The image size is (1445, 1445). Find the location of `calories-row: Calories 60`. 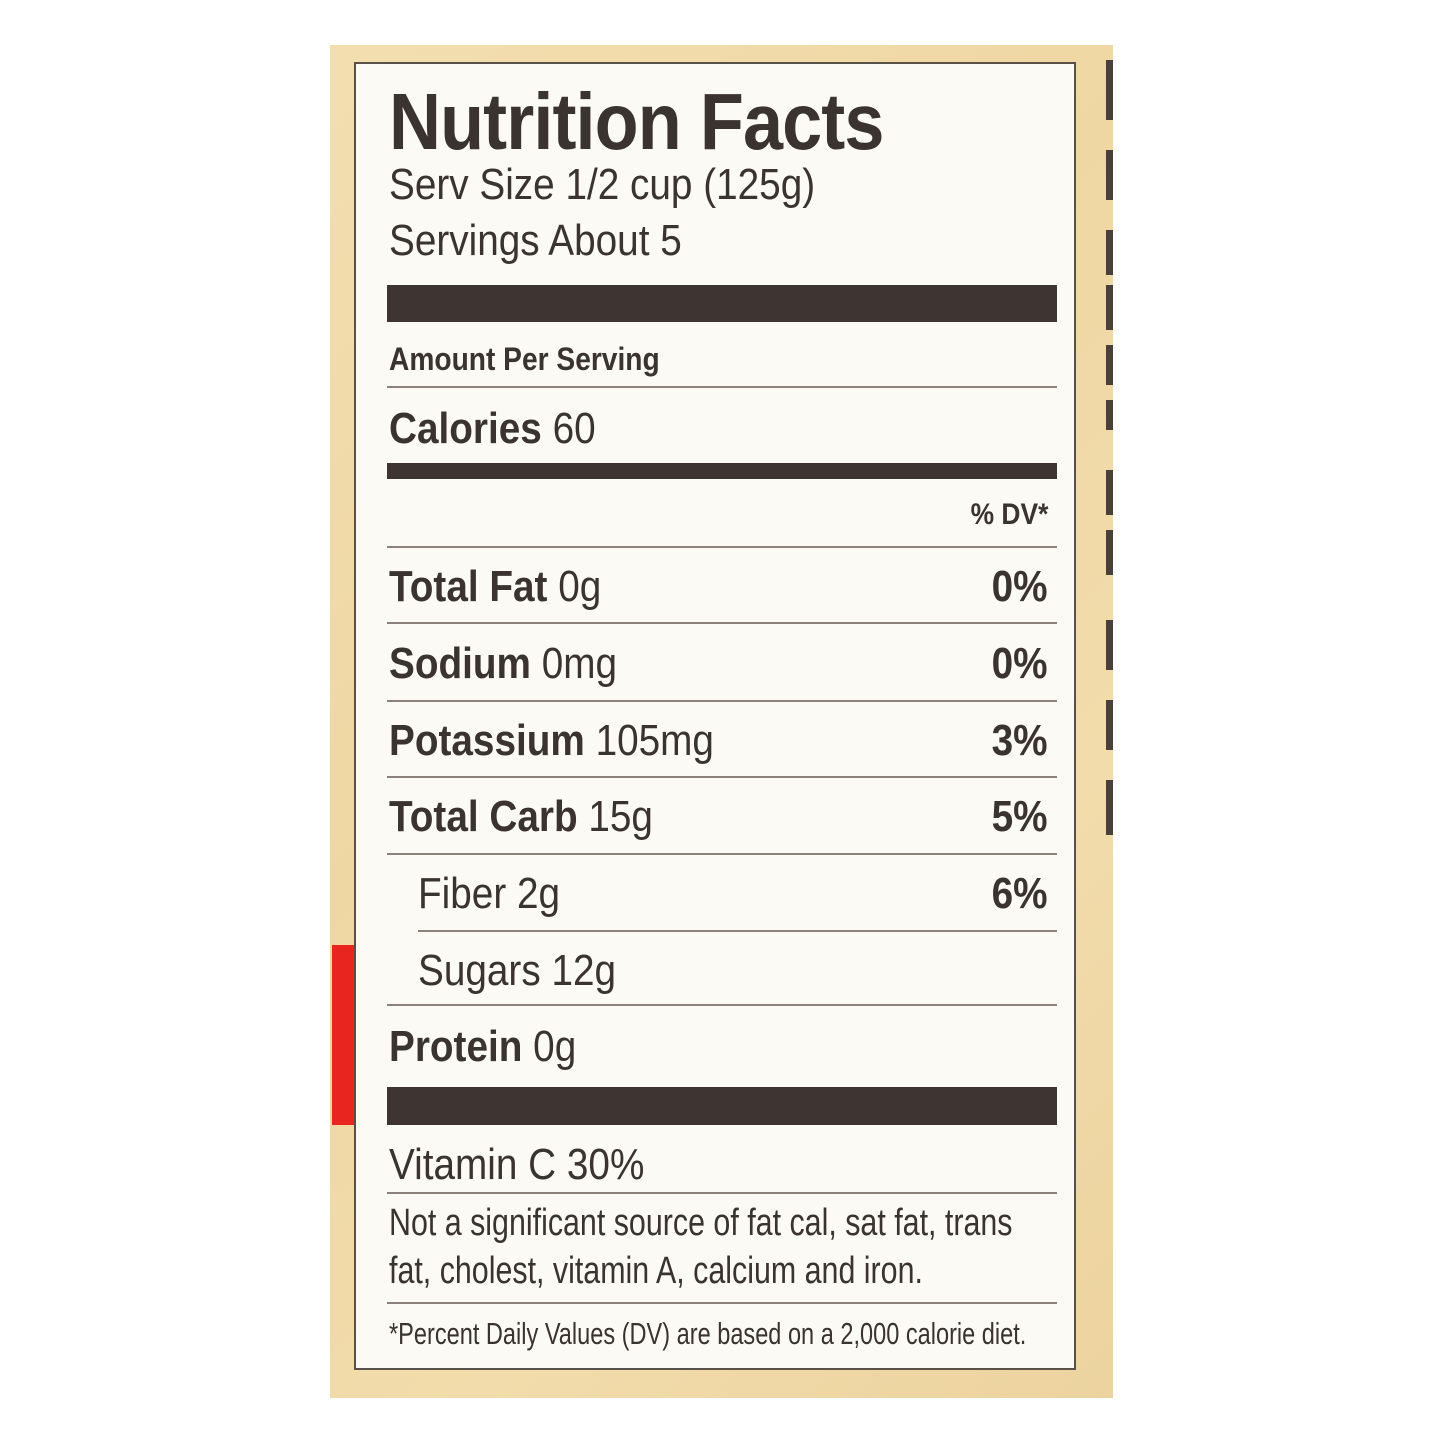

calories-row: Calories 60 is located at coordinates (492, 429).